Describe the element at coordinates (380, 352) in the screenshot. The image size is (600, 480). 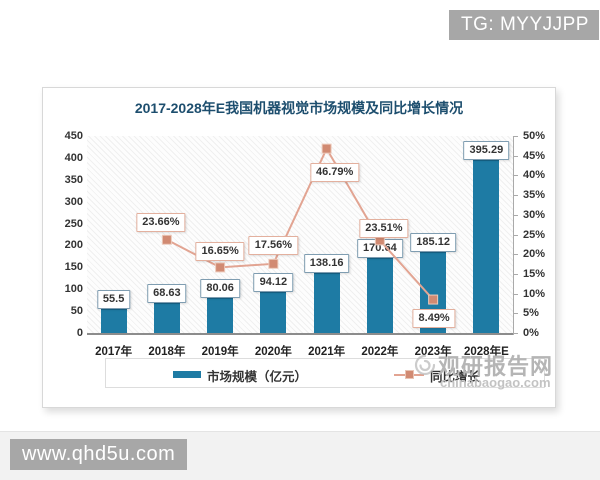
I see `x-axis-category-label: 2022年` at that location.